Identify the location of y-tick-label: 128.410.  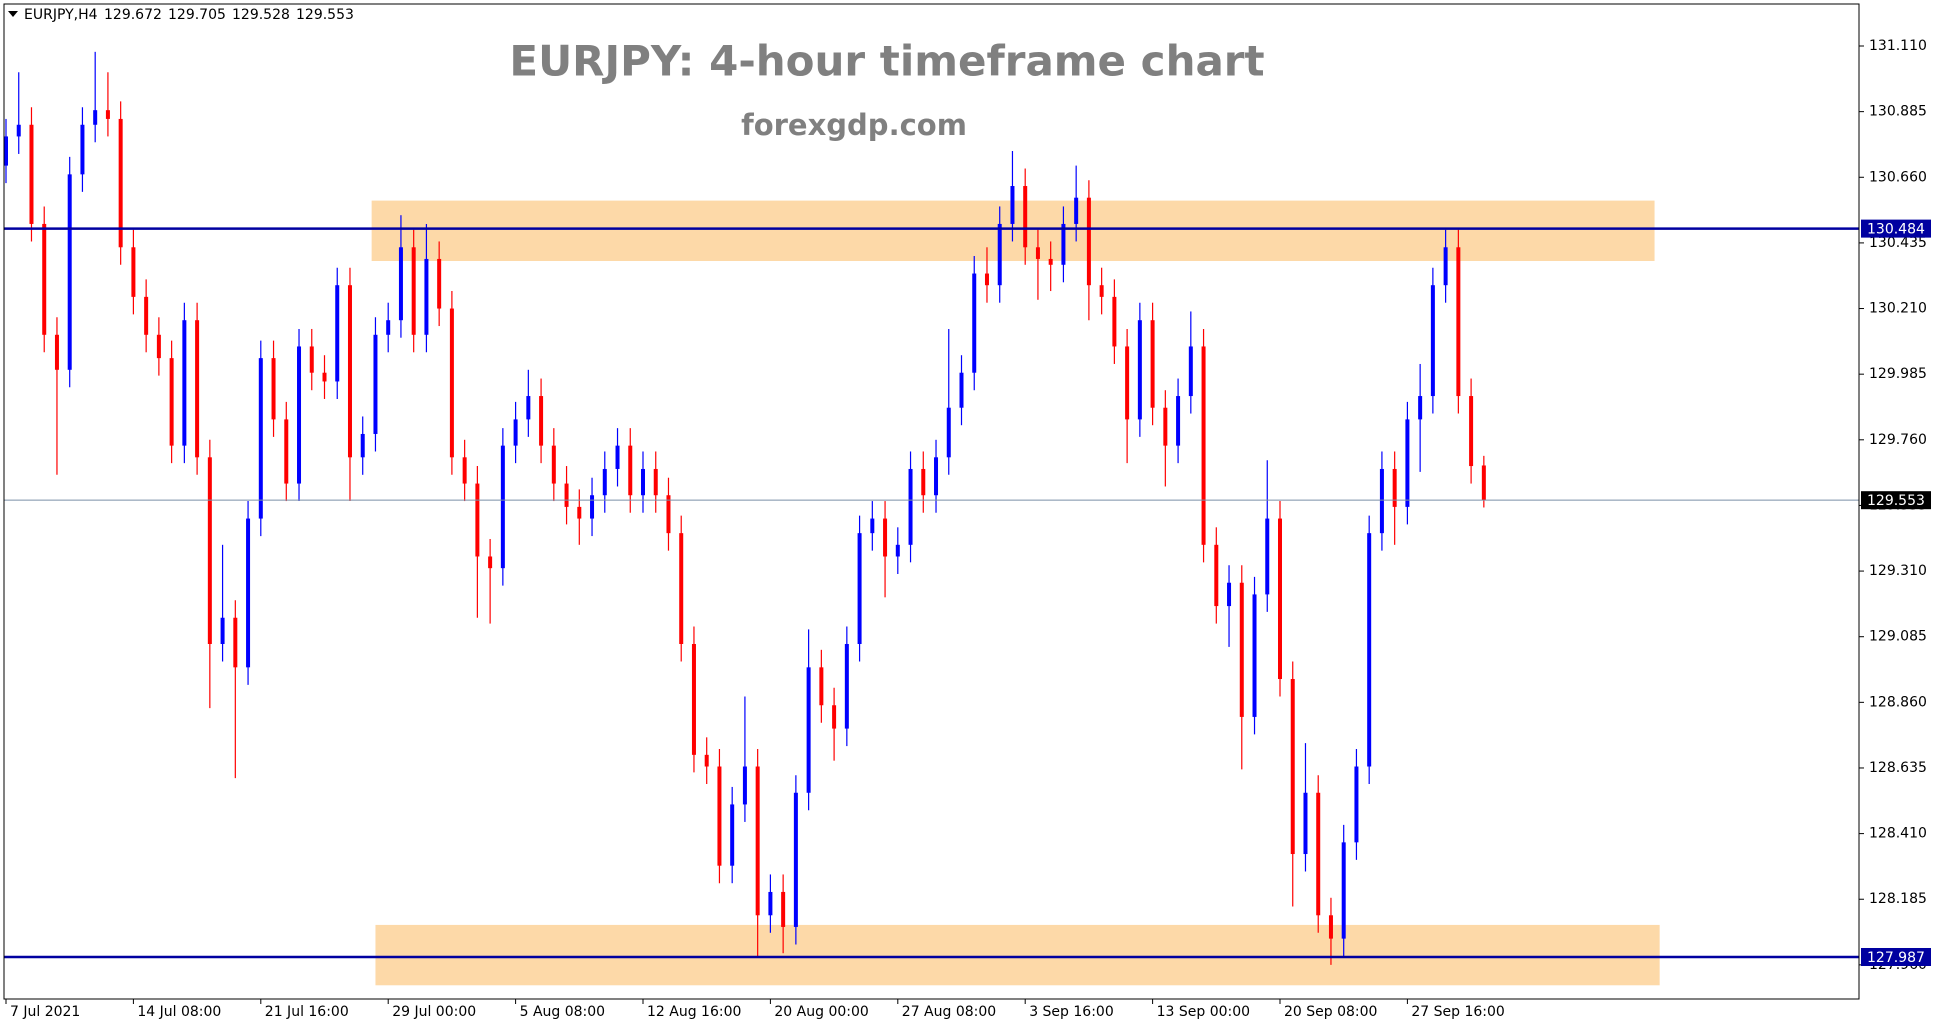
(1898, 834).